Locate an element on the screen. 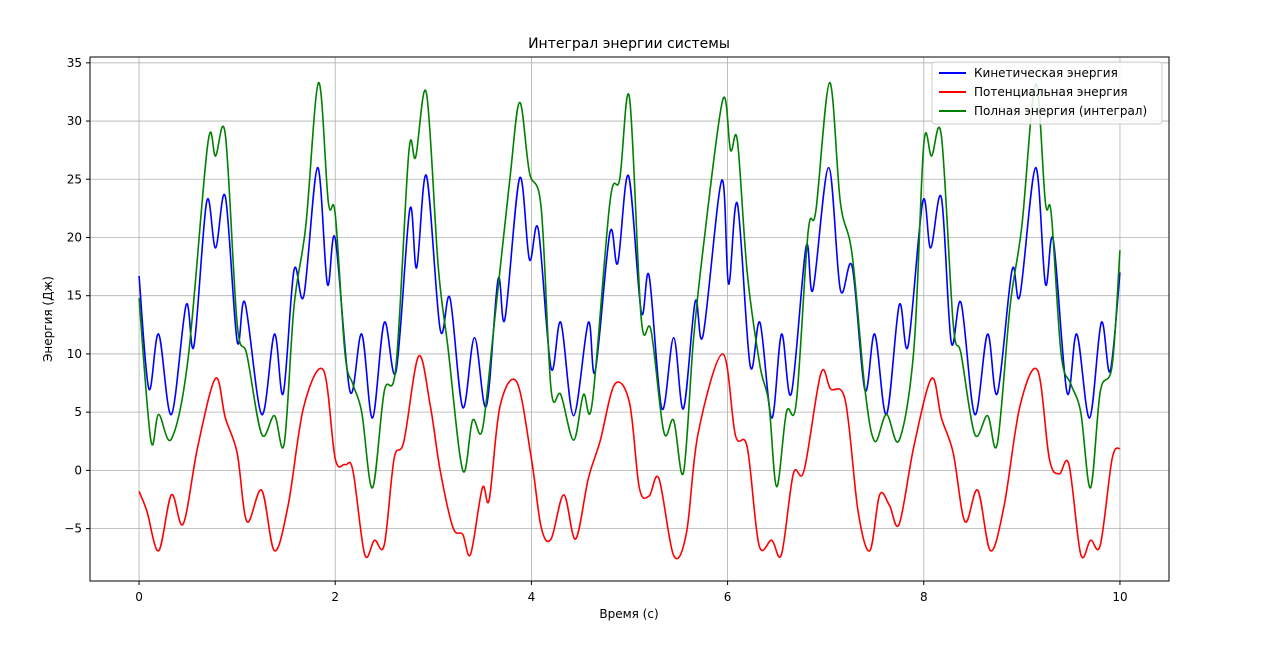 Image resolution: width=1280 pixels, height=646 pixels. x-tick-label: 2 is located at coordinates (335, 597).